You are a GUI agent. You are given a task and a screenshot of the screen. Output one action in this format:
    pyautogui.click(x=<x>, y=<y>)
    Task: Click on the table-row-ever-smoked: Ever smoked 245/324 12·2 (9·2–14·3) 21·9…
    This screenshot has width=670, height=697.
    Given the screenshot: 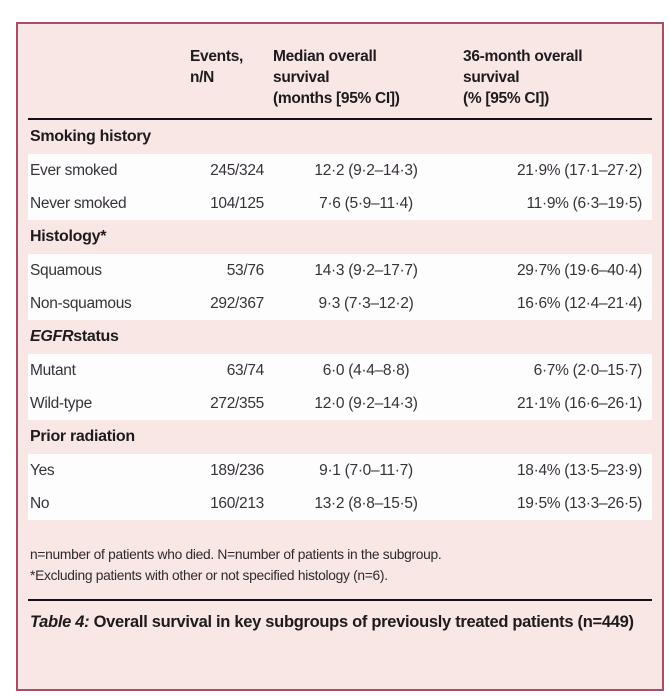 What is the action you would take?
    pyautogui.click(x=340, y=170)
    